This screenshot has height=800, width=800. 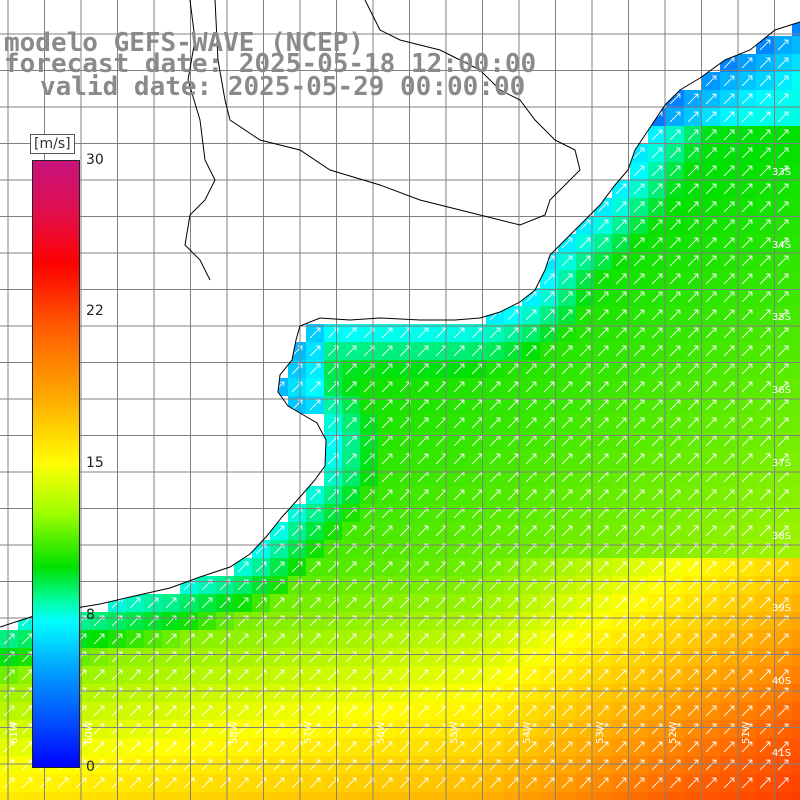 I want to click on lon-label: 57W, so click(x=308, y=732).